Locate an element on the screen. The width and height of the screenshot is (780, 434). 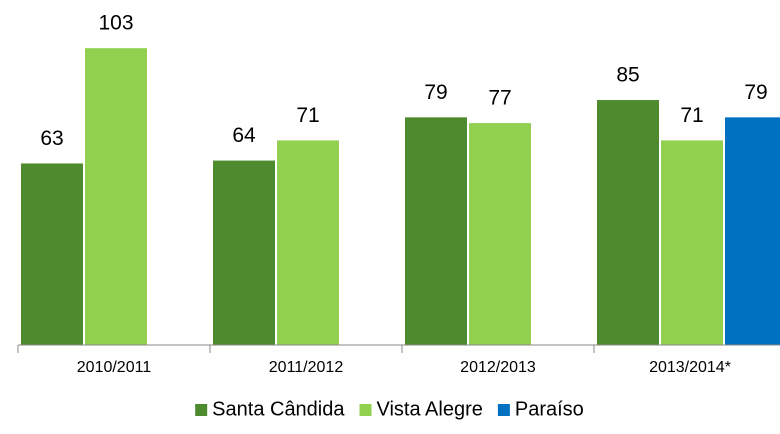
x-tick-label: 2011/2012 is located at coordinates (306, 367).